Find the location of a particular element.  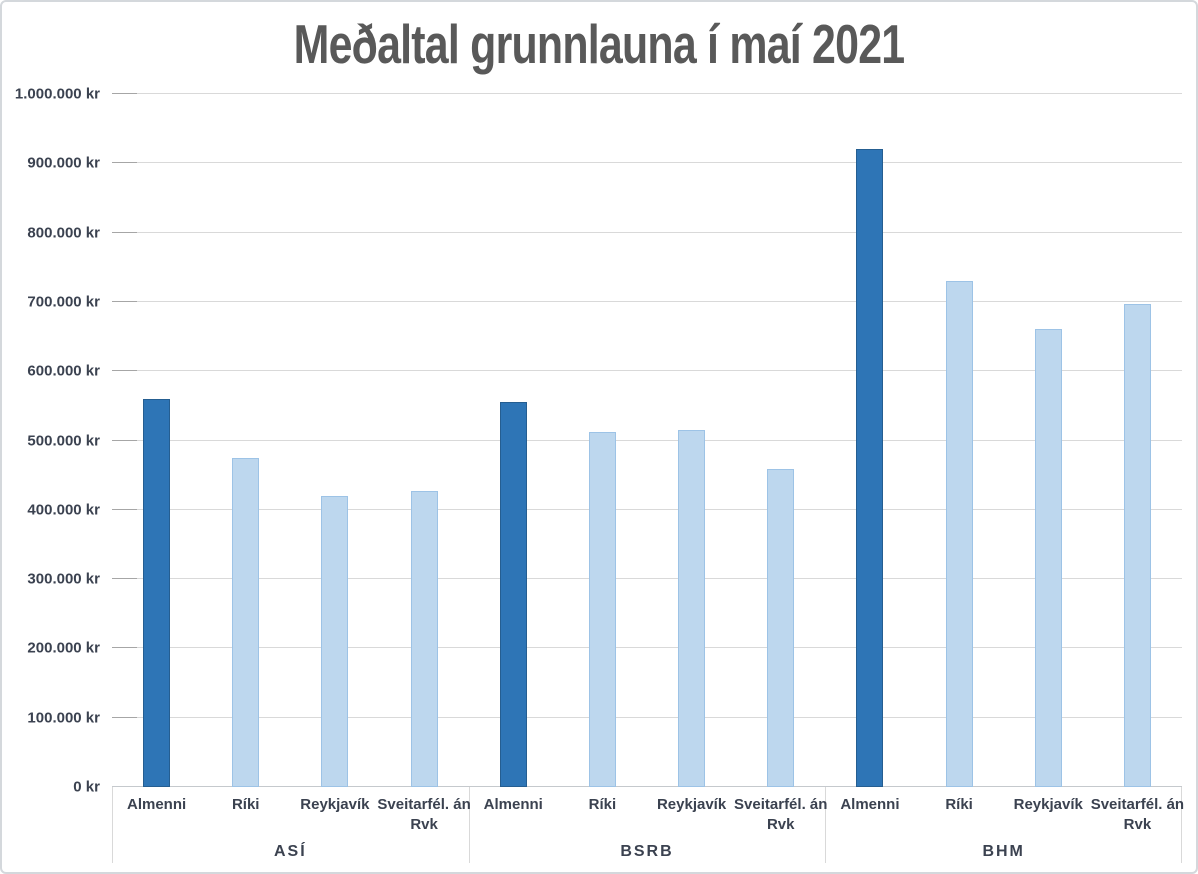

bar-así-1 is located at coordinates (157, 592).